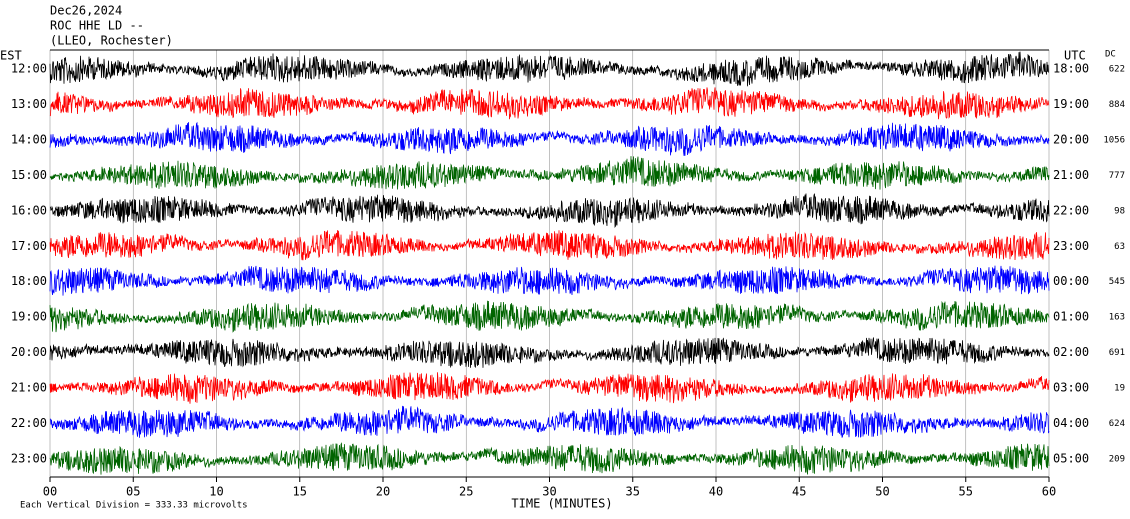 The width and height of the screenshot is (1130, 519). What do you see at coordinates (29, 246) in the screenshot?
I see `est-label: 17:00` at bounding box center [29, 246].